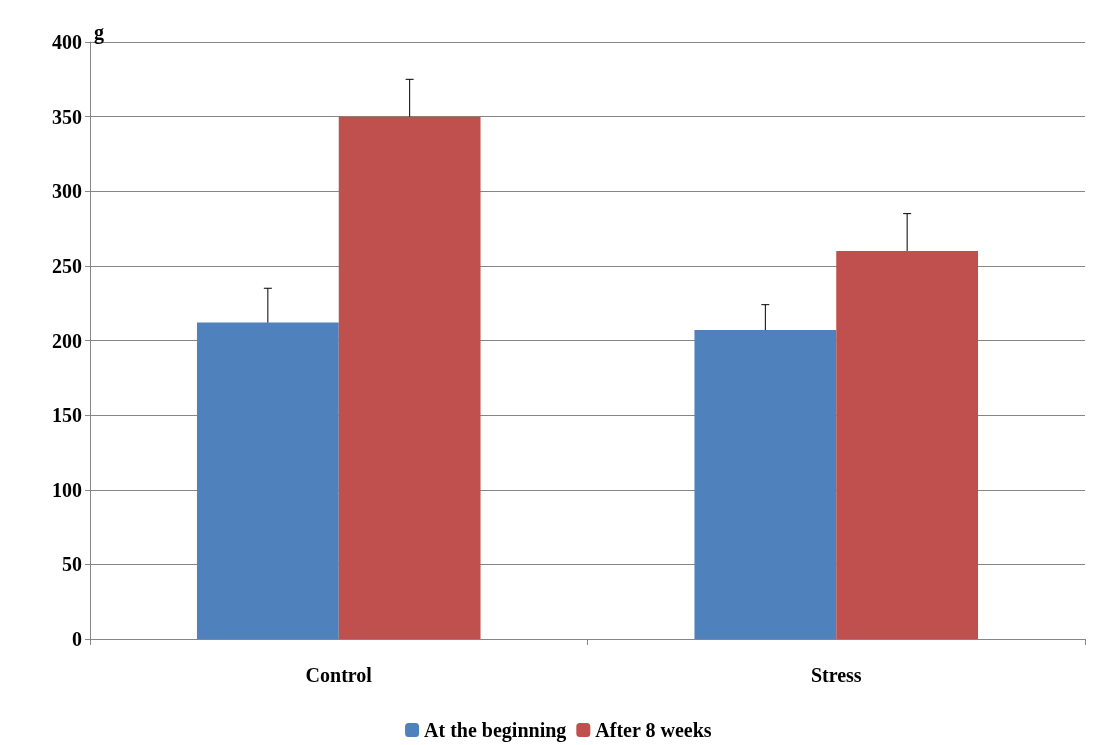  Describe the element at coordinates (653, 730) in the screenshot. I see `legend-label: After 8 weeks` at that location.